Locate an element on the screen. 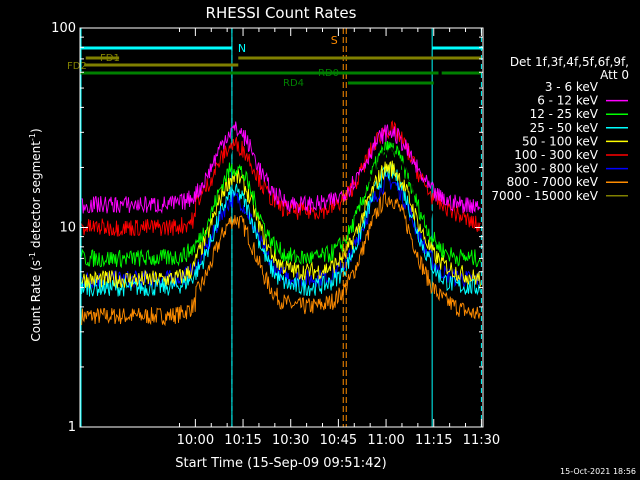  night-label: N is located at coordinates (242, 48).